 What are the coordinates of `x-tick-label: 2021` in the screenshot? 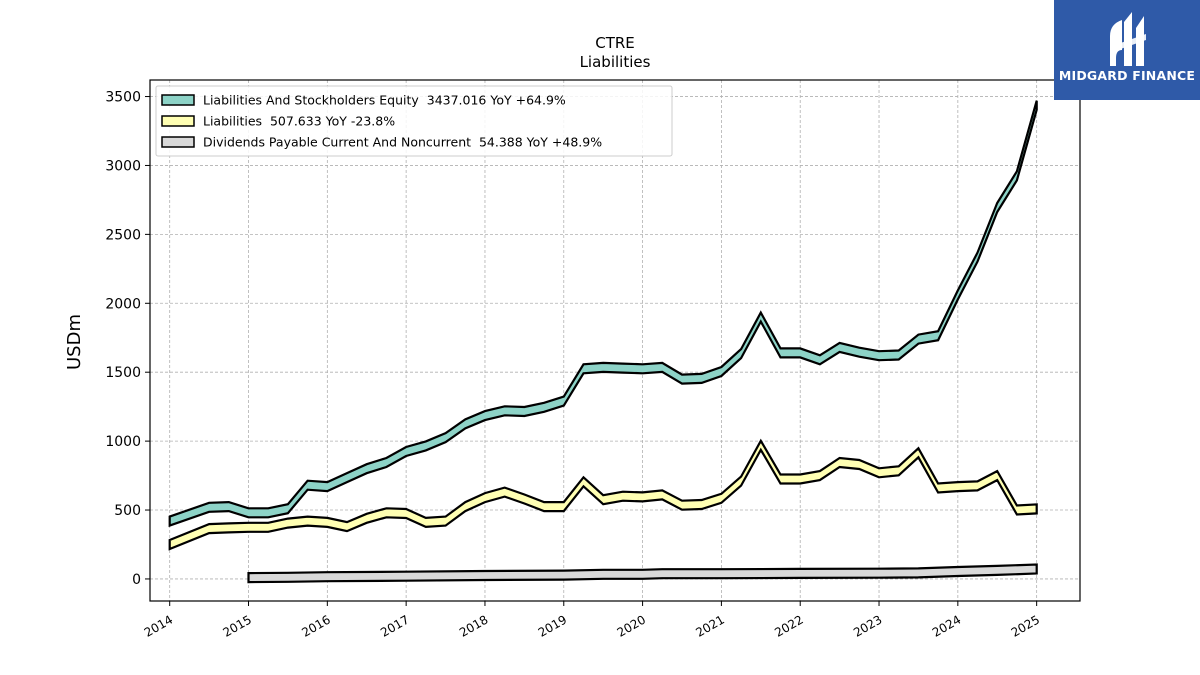 It's located at (709, 625).